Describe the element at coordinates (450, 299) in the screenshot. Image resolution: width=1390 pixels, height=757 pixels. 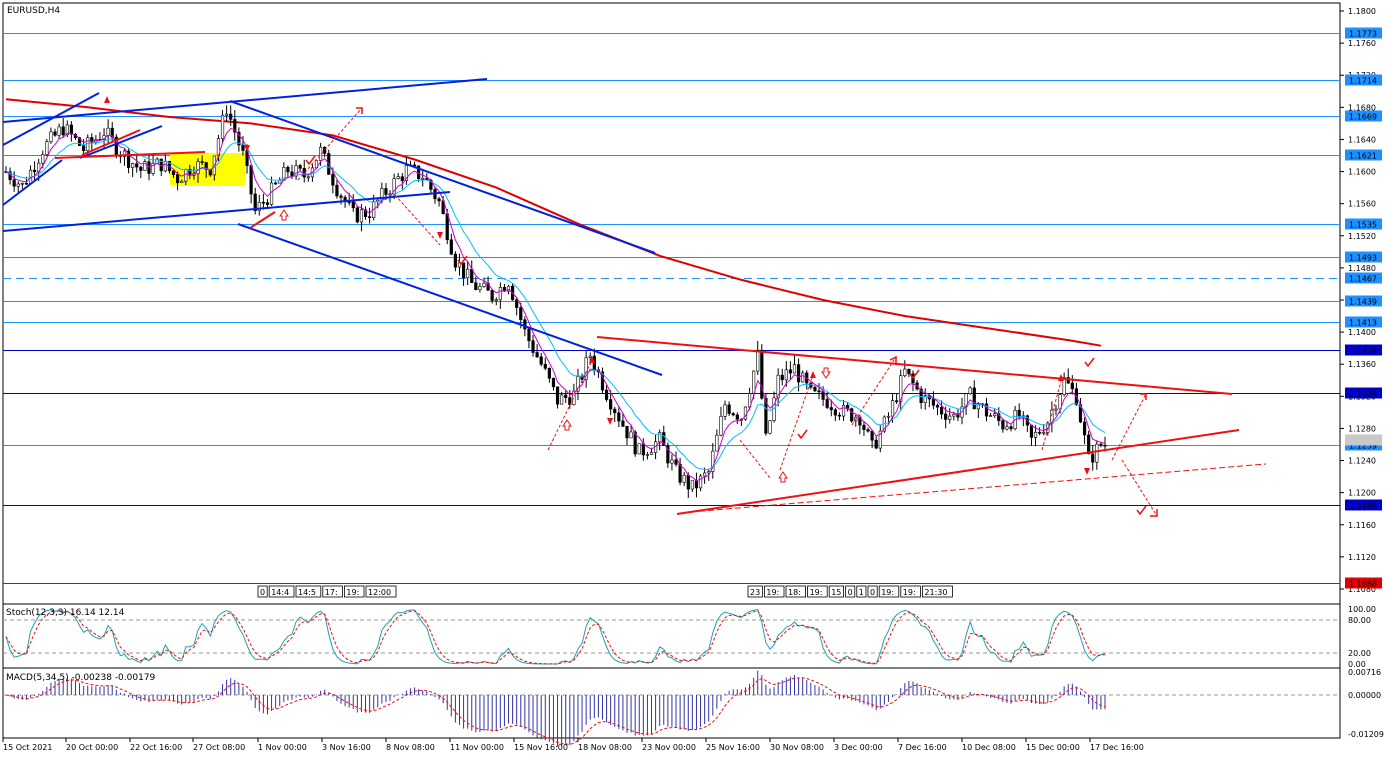
I see `down-channel-lower` at that location.